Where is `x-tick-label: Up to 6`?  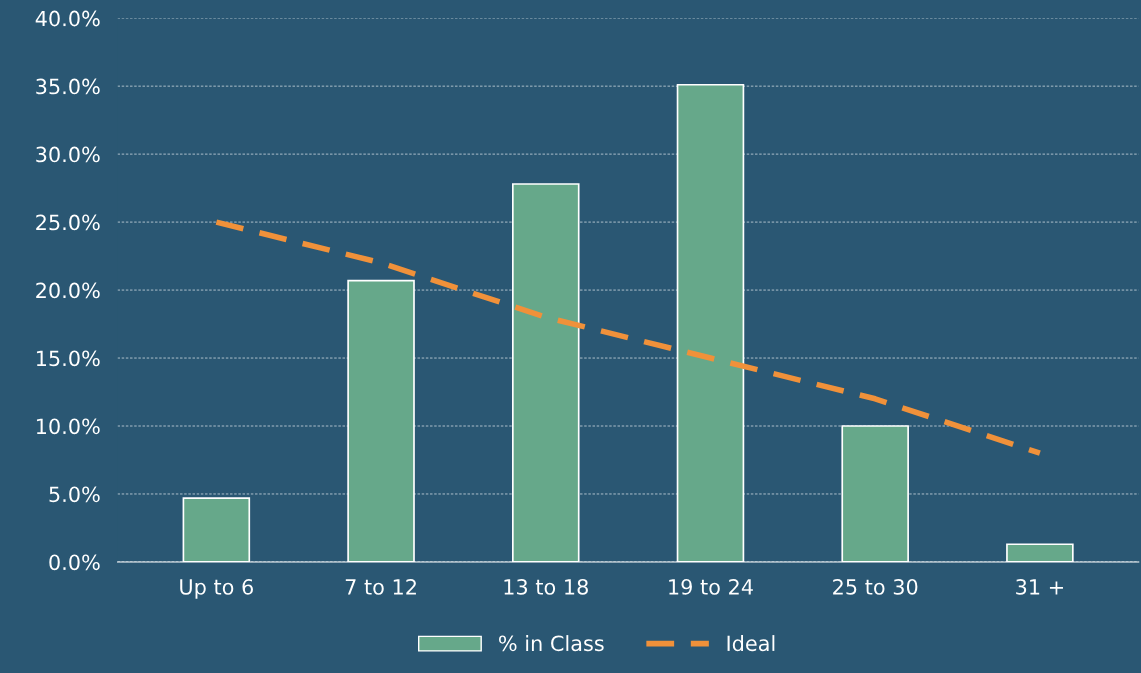
x-tick-label: Up to 6 is located at coordinates (216, 588).